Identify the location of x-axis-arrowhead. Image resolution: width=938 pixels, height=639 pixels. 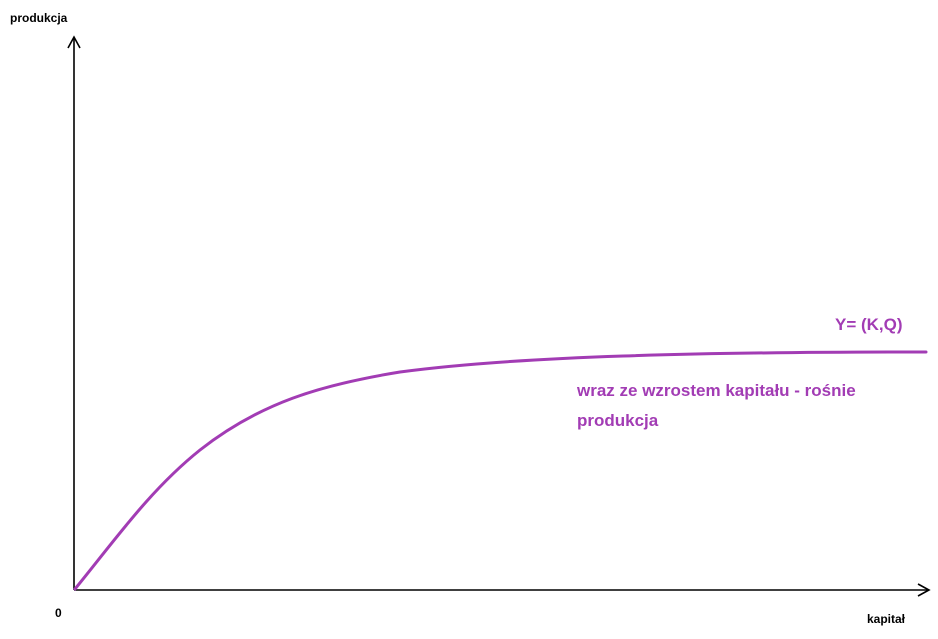
(924, 590).